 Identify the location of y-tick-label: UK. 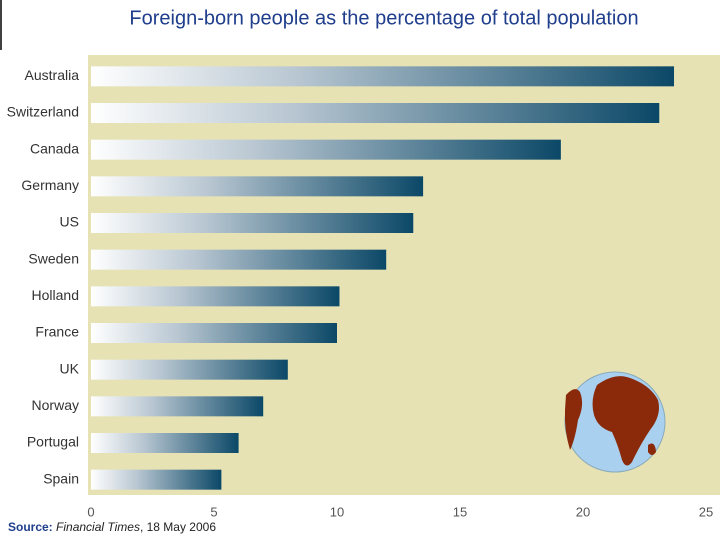
(70, 368).